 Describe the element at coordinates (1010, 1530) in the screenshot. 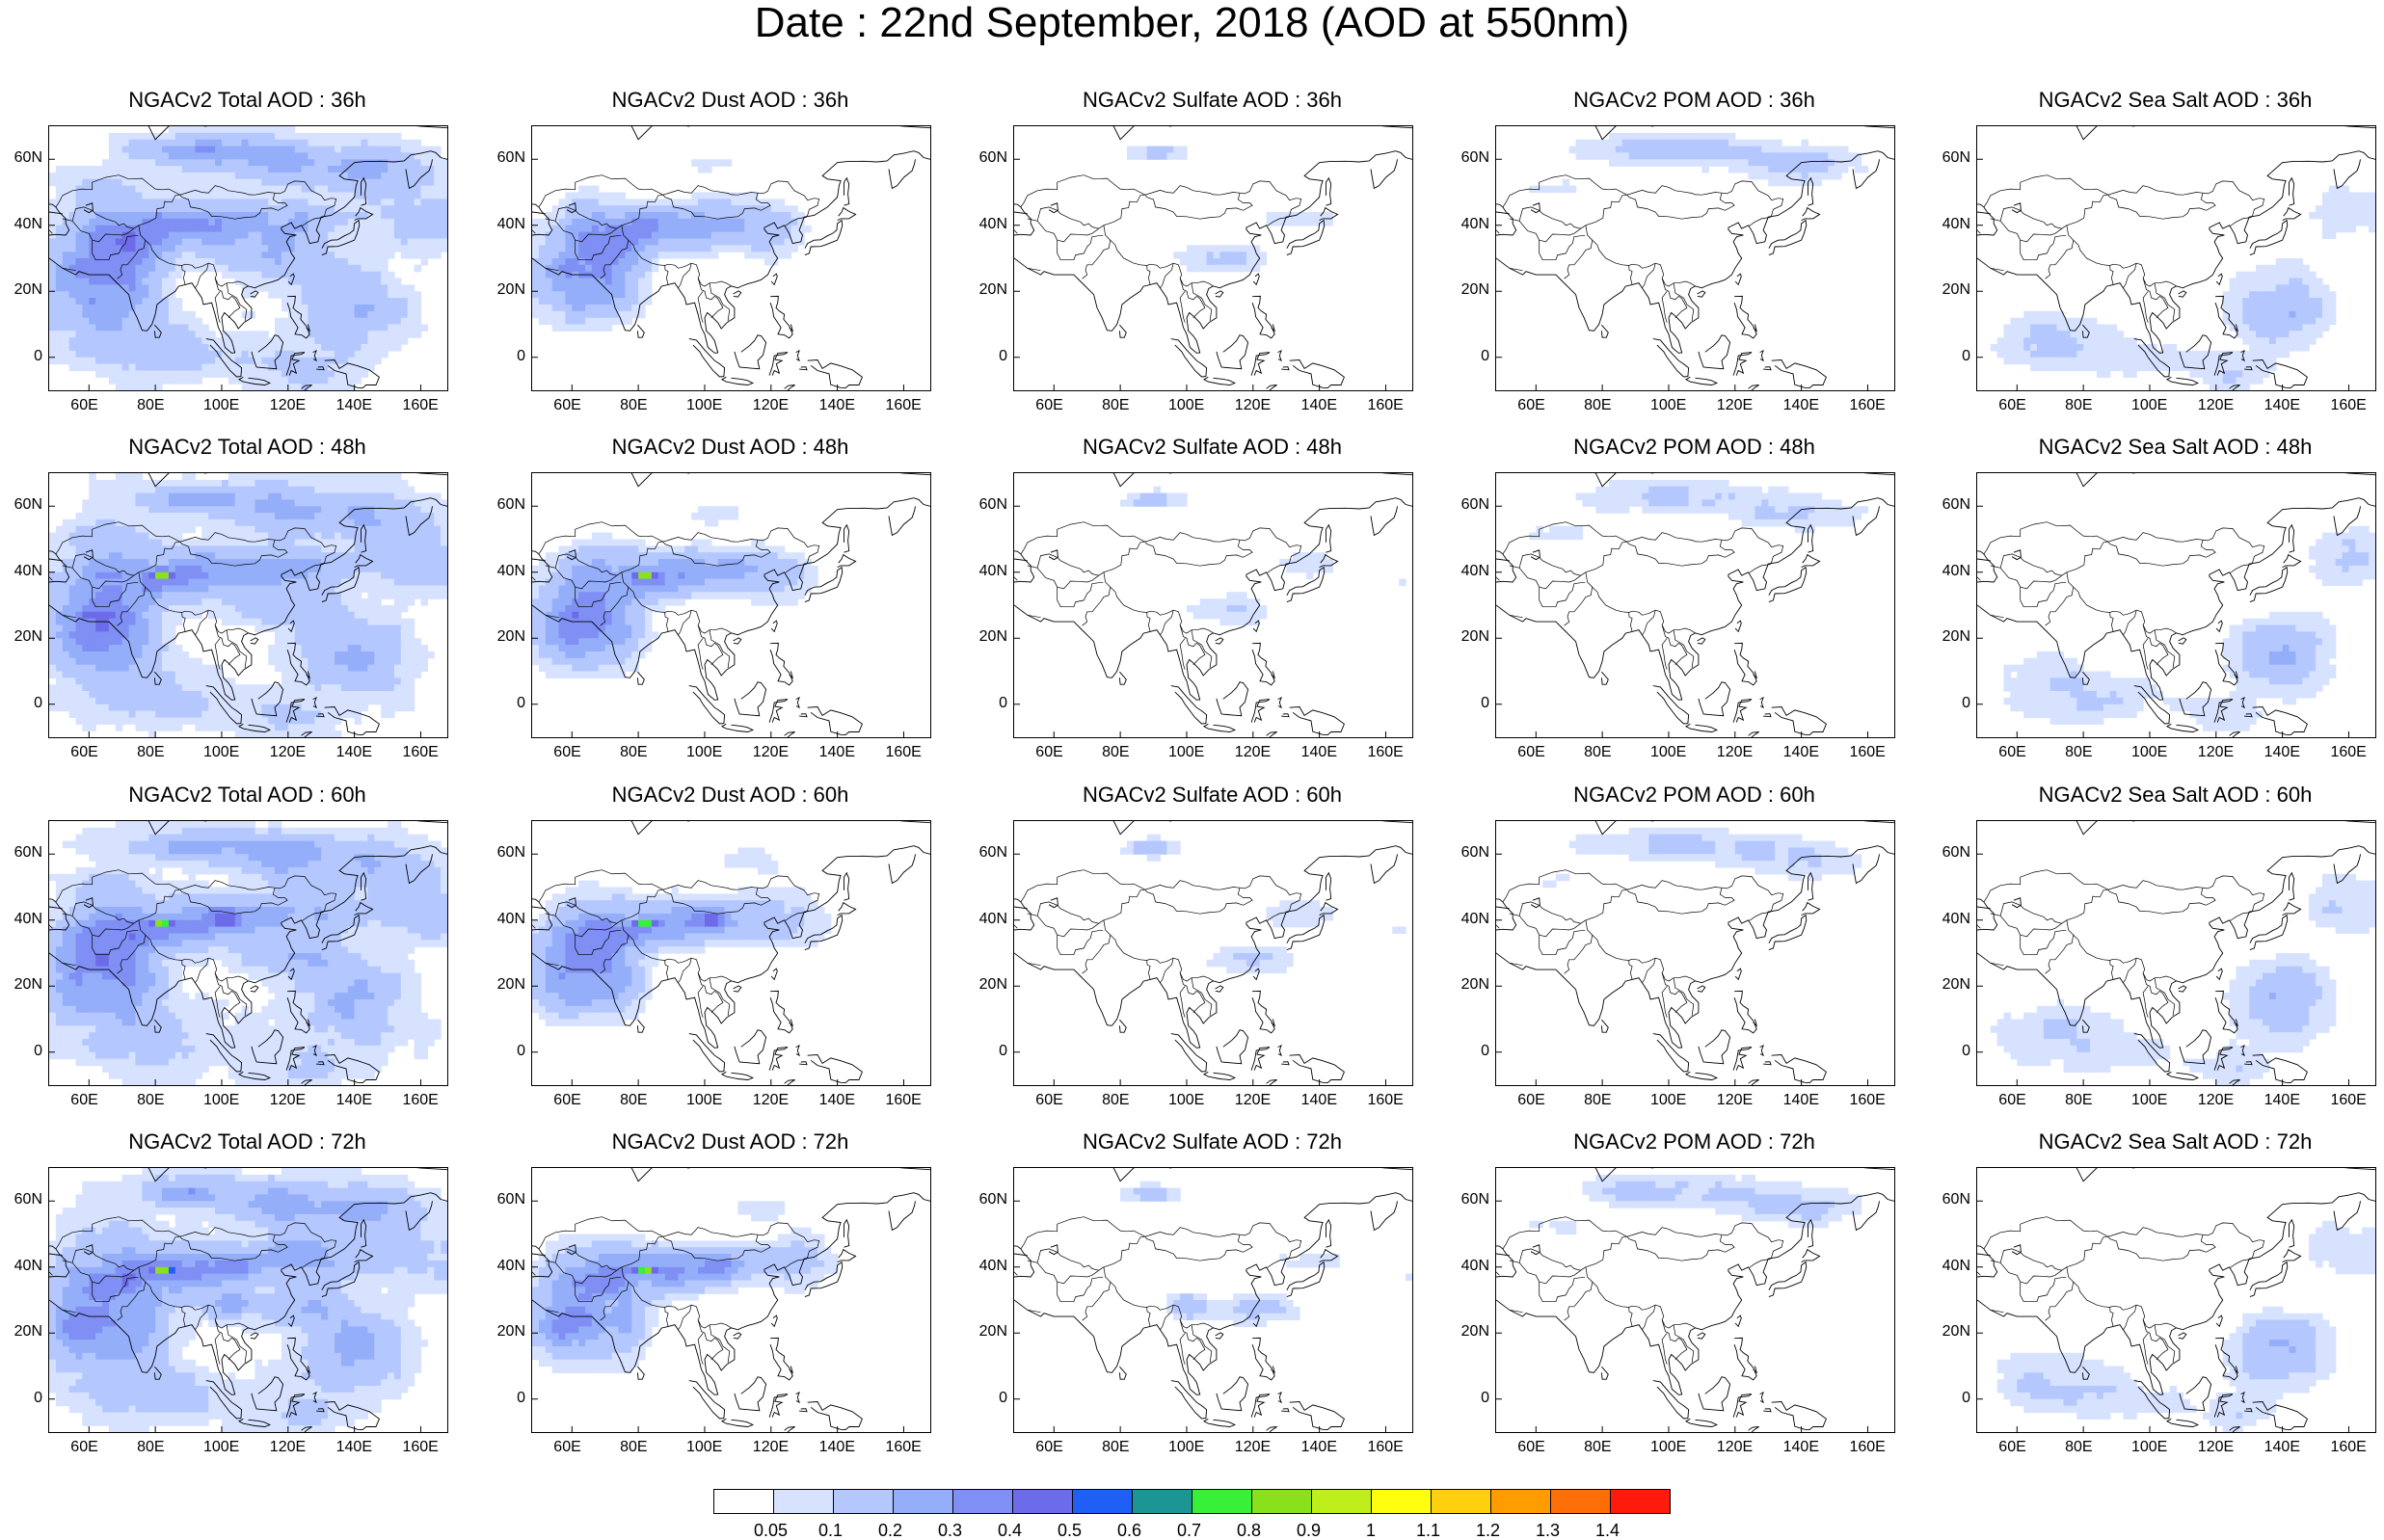

I see `colorbar-label: 0.4` at that location.